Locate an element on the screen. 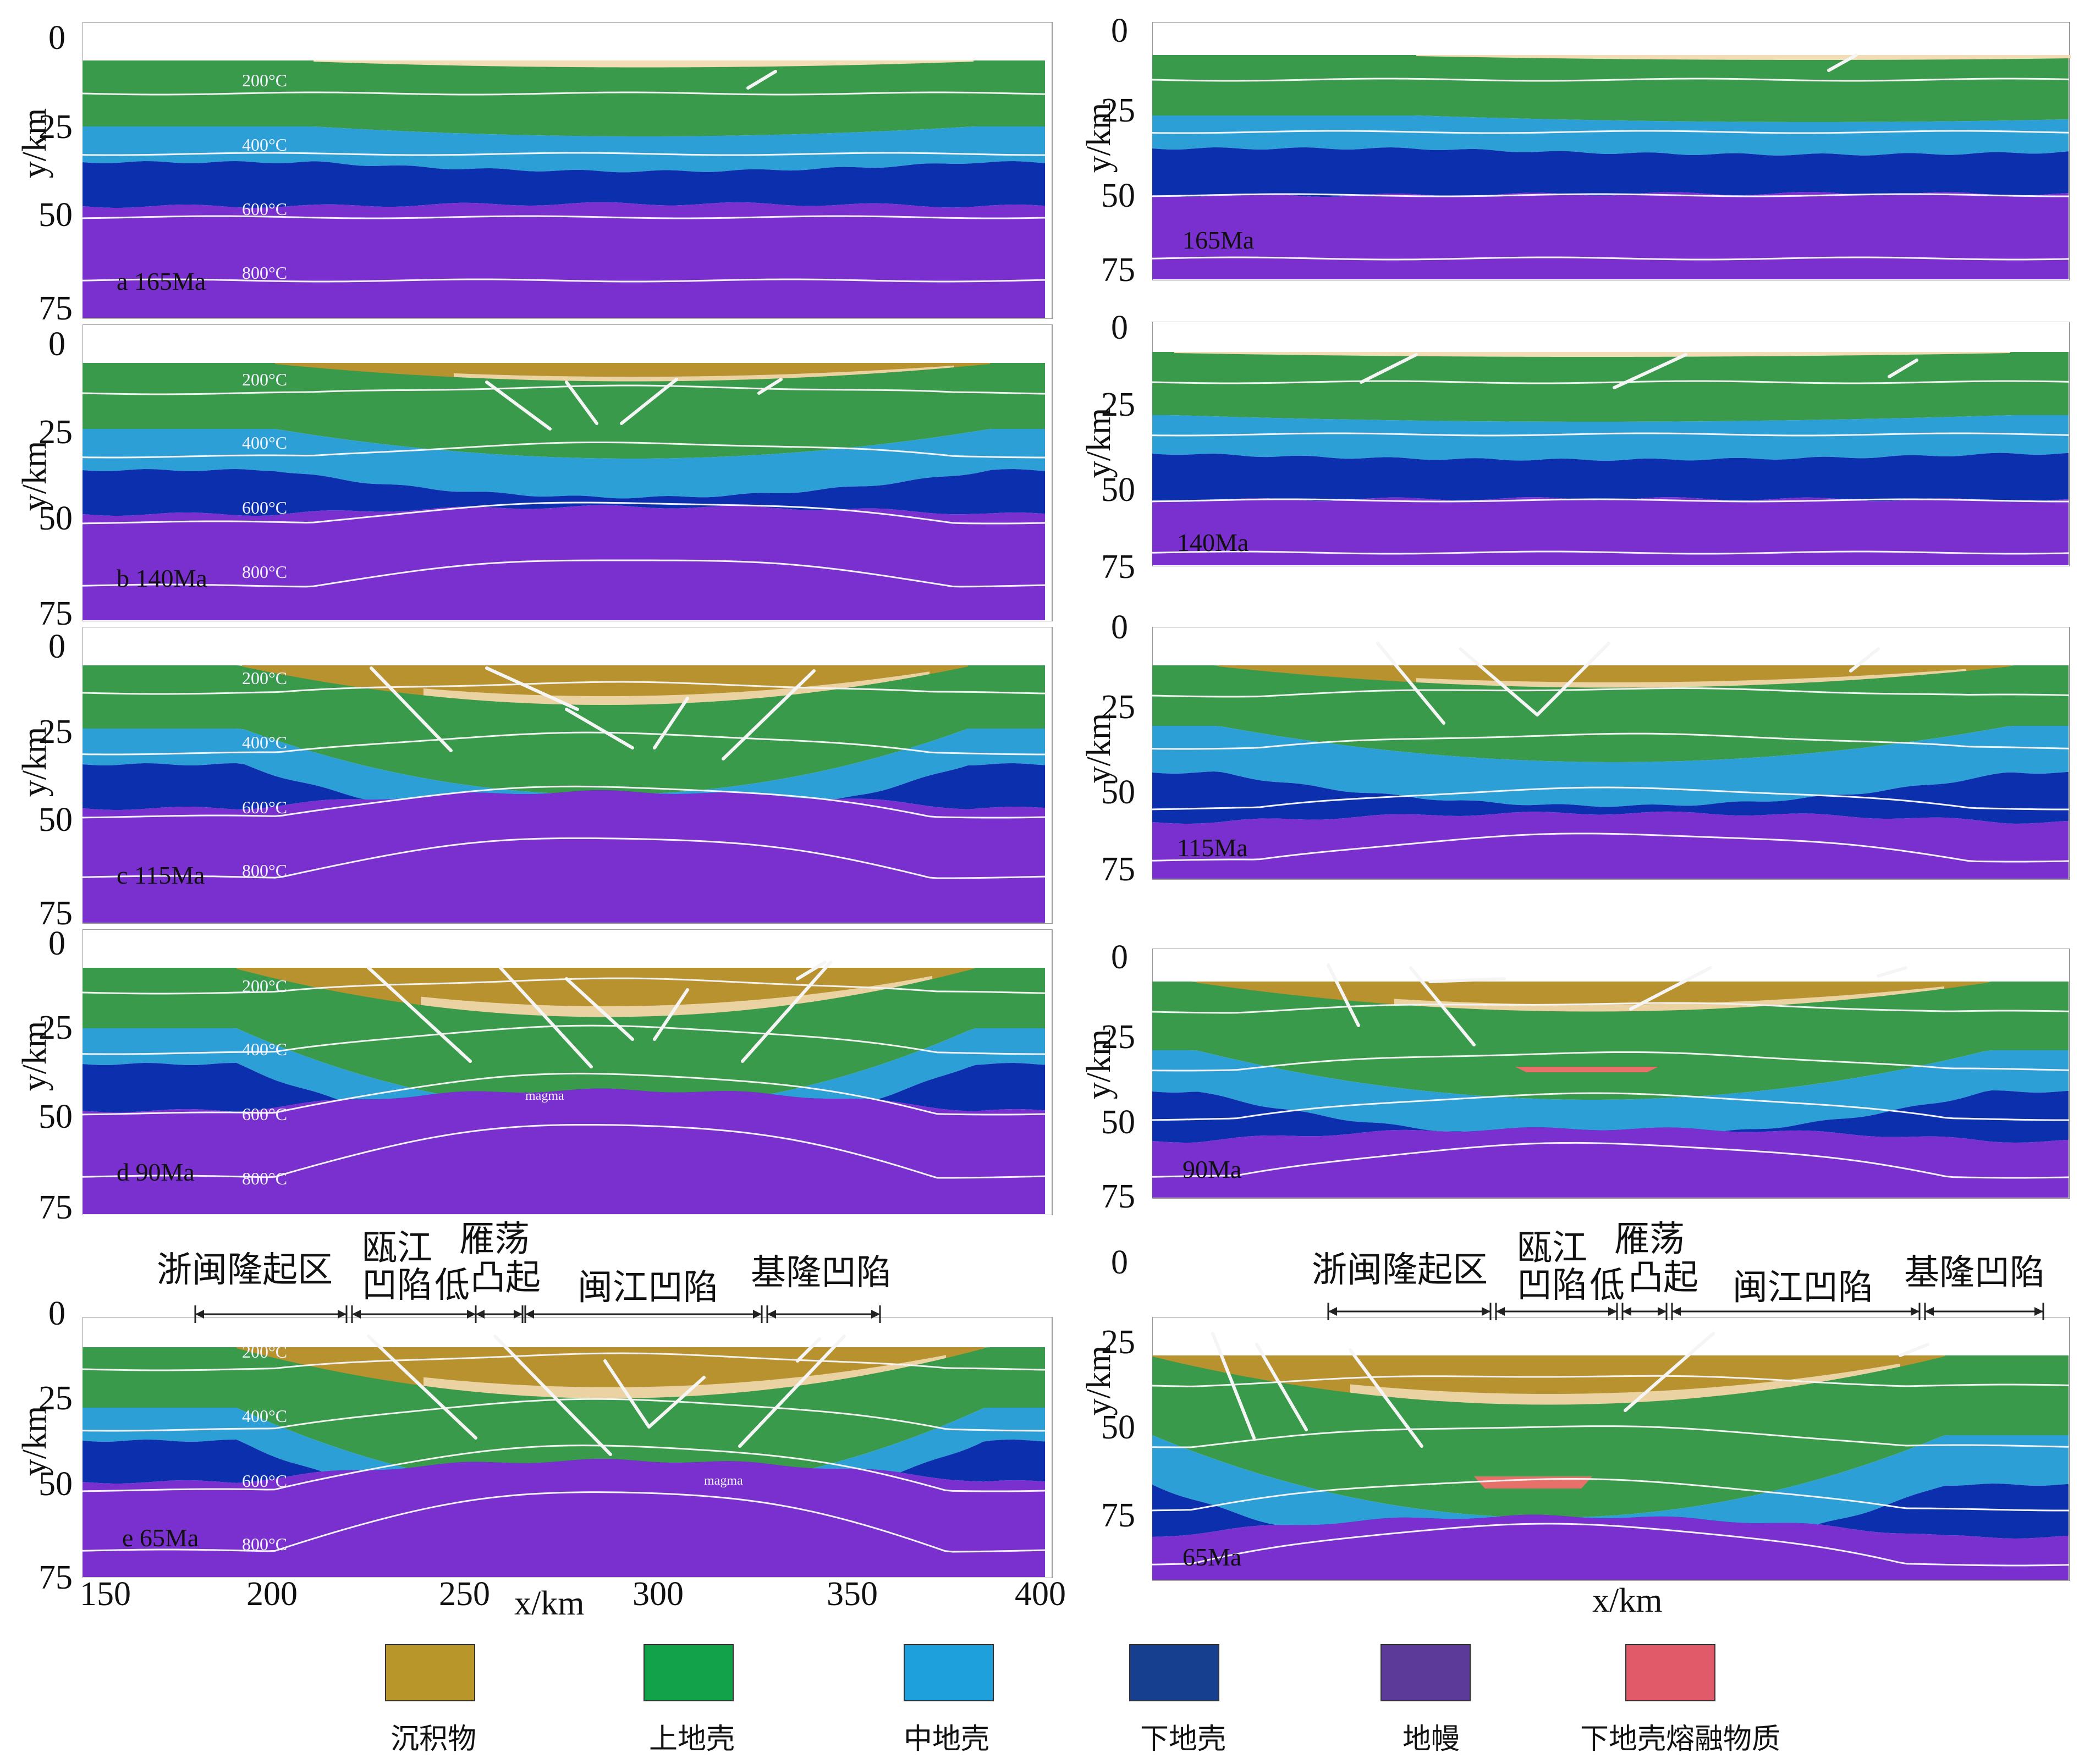  panel-tag: 90Ma is located at coordinates (1212, 1169).